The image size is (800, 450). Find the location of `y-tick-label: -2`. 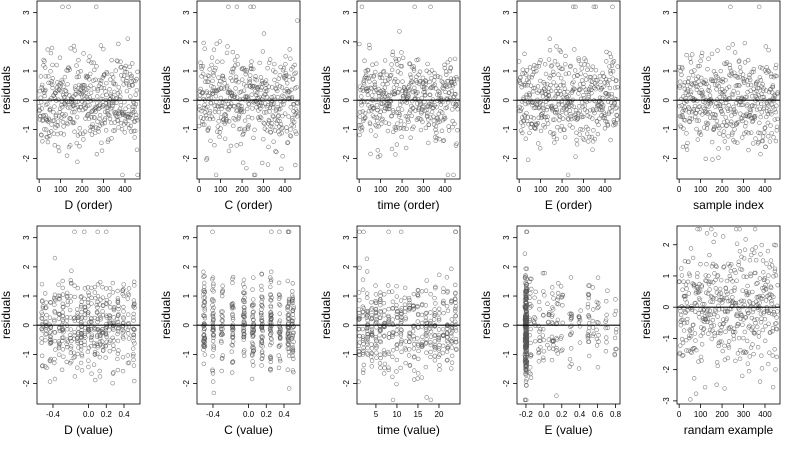

y-tick-label: -2 is located at coordinates (346, 383).